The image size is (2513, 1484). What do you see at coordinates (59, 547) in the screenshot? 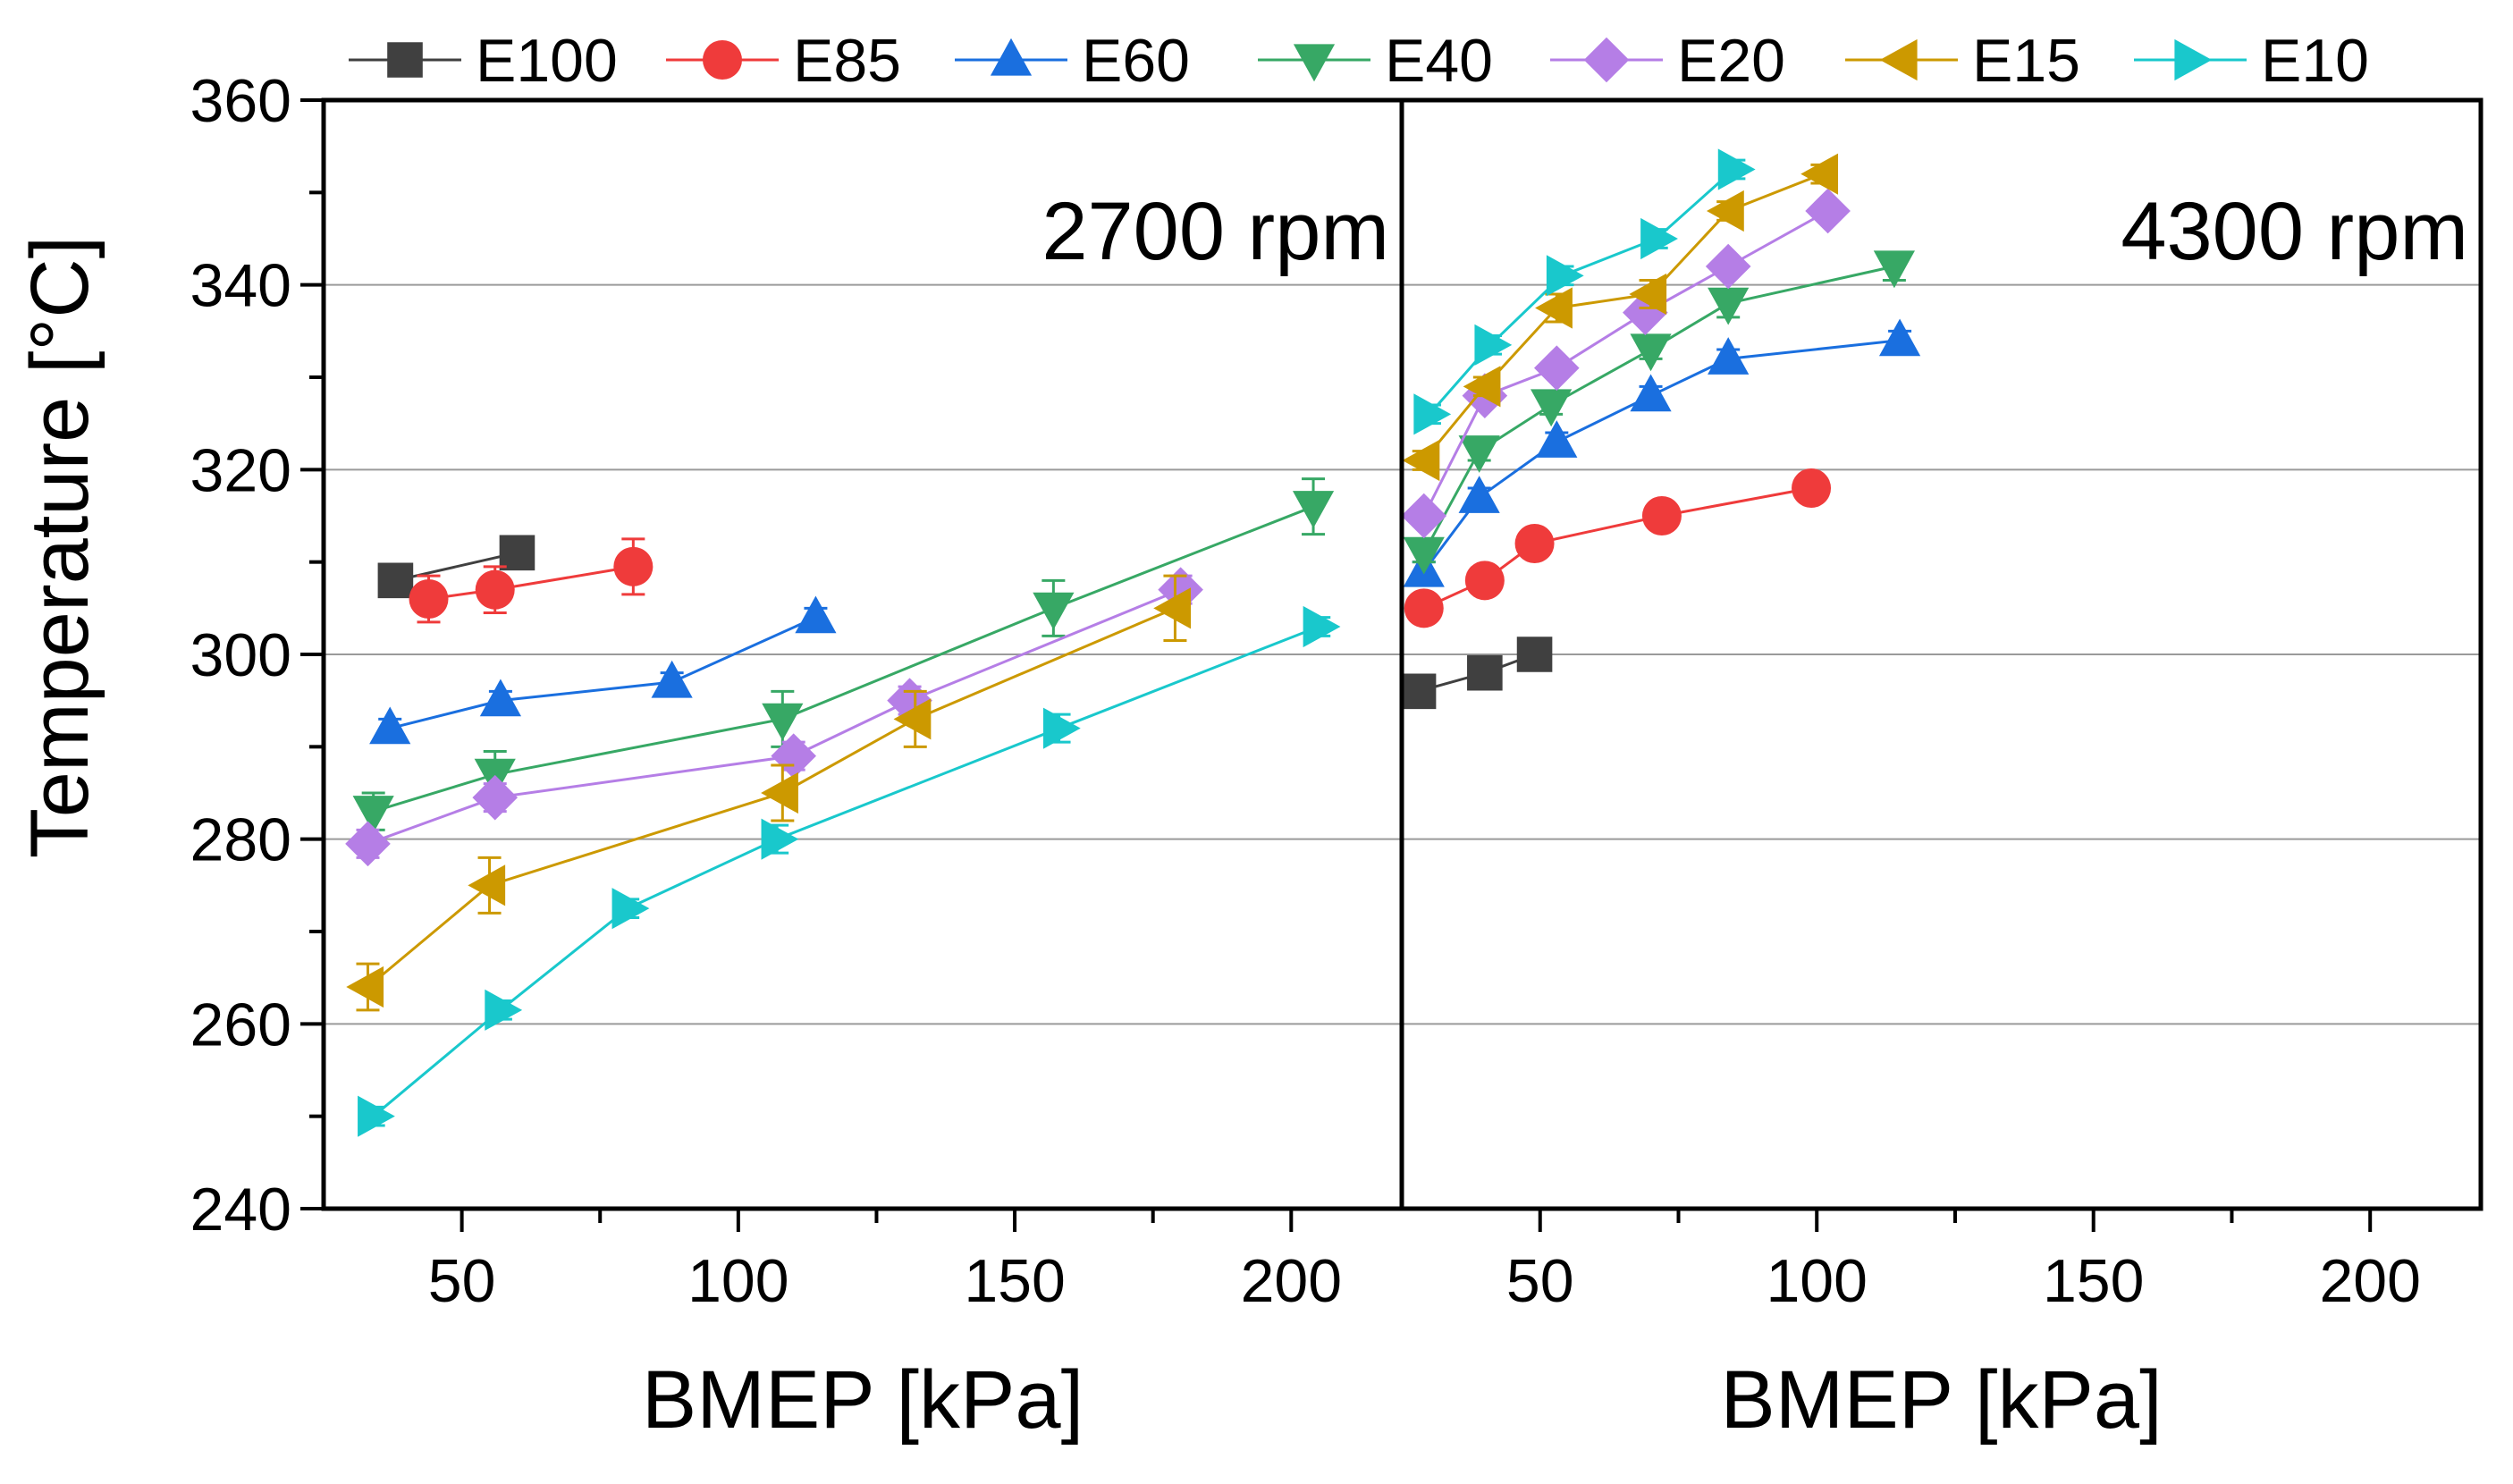
I see `y-axis-title: Temperature [°C]` at bounding box center [59, 547].